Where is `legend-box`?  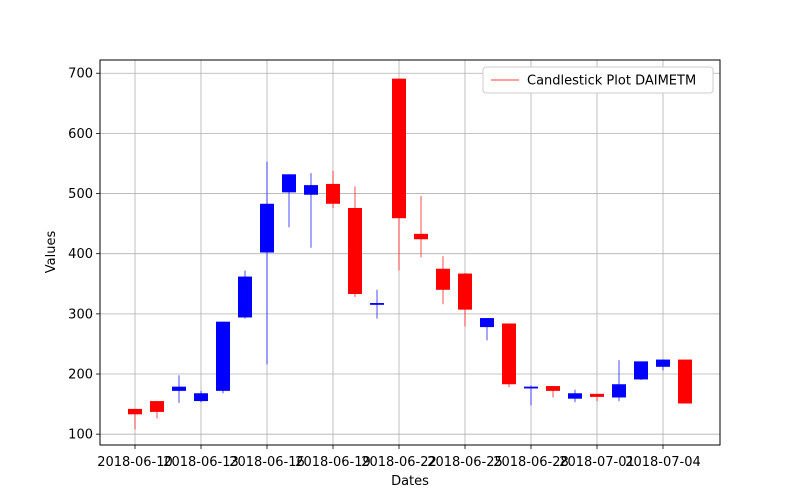
legend-box is located at coordinates (598, 80).